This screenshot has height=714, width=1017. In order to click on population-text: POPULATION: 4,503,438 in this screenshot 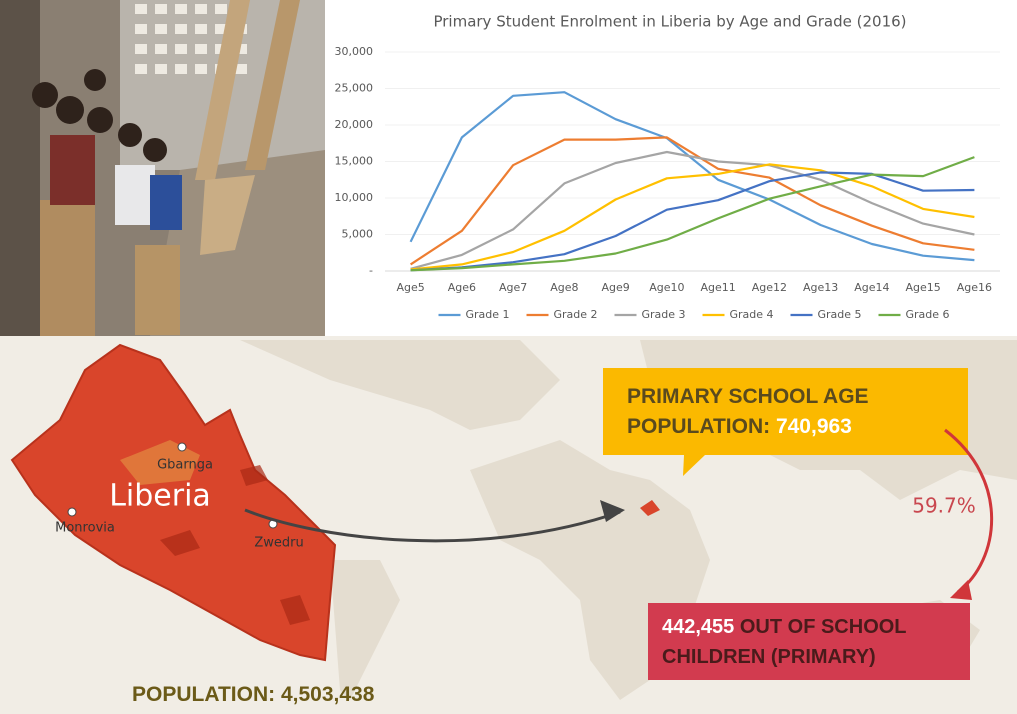, I will do `click(253, 694)`.